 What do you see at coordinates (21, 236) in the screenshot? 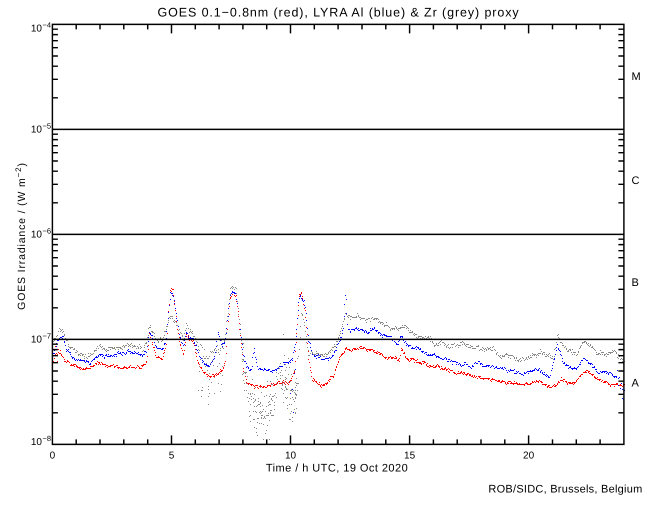
I see `svg-text: GOES Irradiance / (W m−2)` at bounding box center [21, 236].